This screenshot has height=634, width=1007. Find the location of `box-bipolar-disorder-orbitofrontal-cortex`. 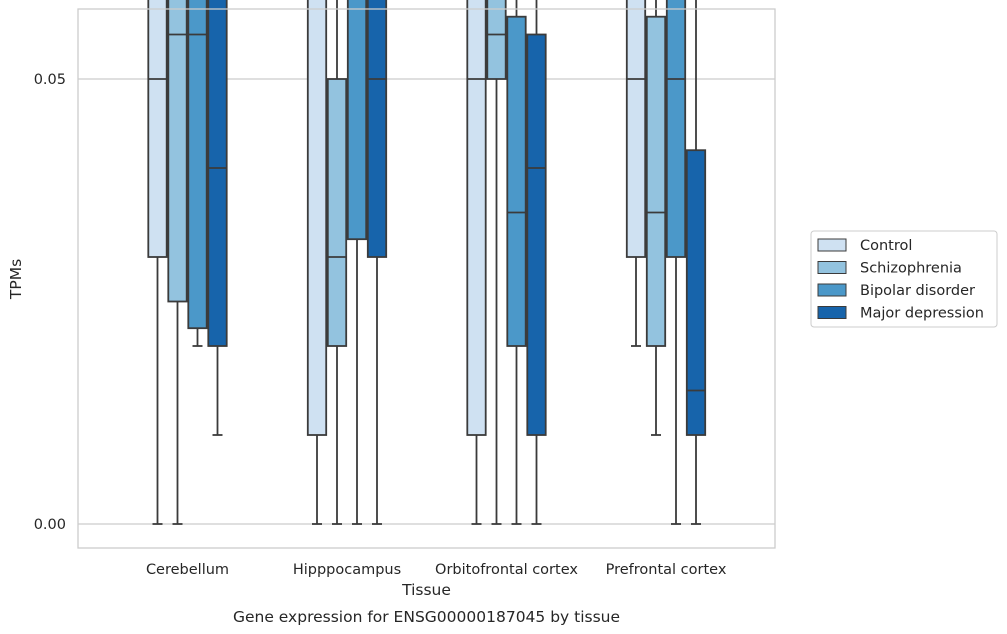

box-bipolar-disorder-orbitofrontal-cortex is located at coordinates (516, 262).